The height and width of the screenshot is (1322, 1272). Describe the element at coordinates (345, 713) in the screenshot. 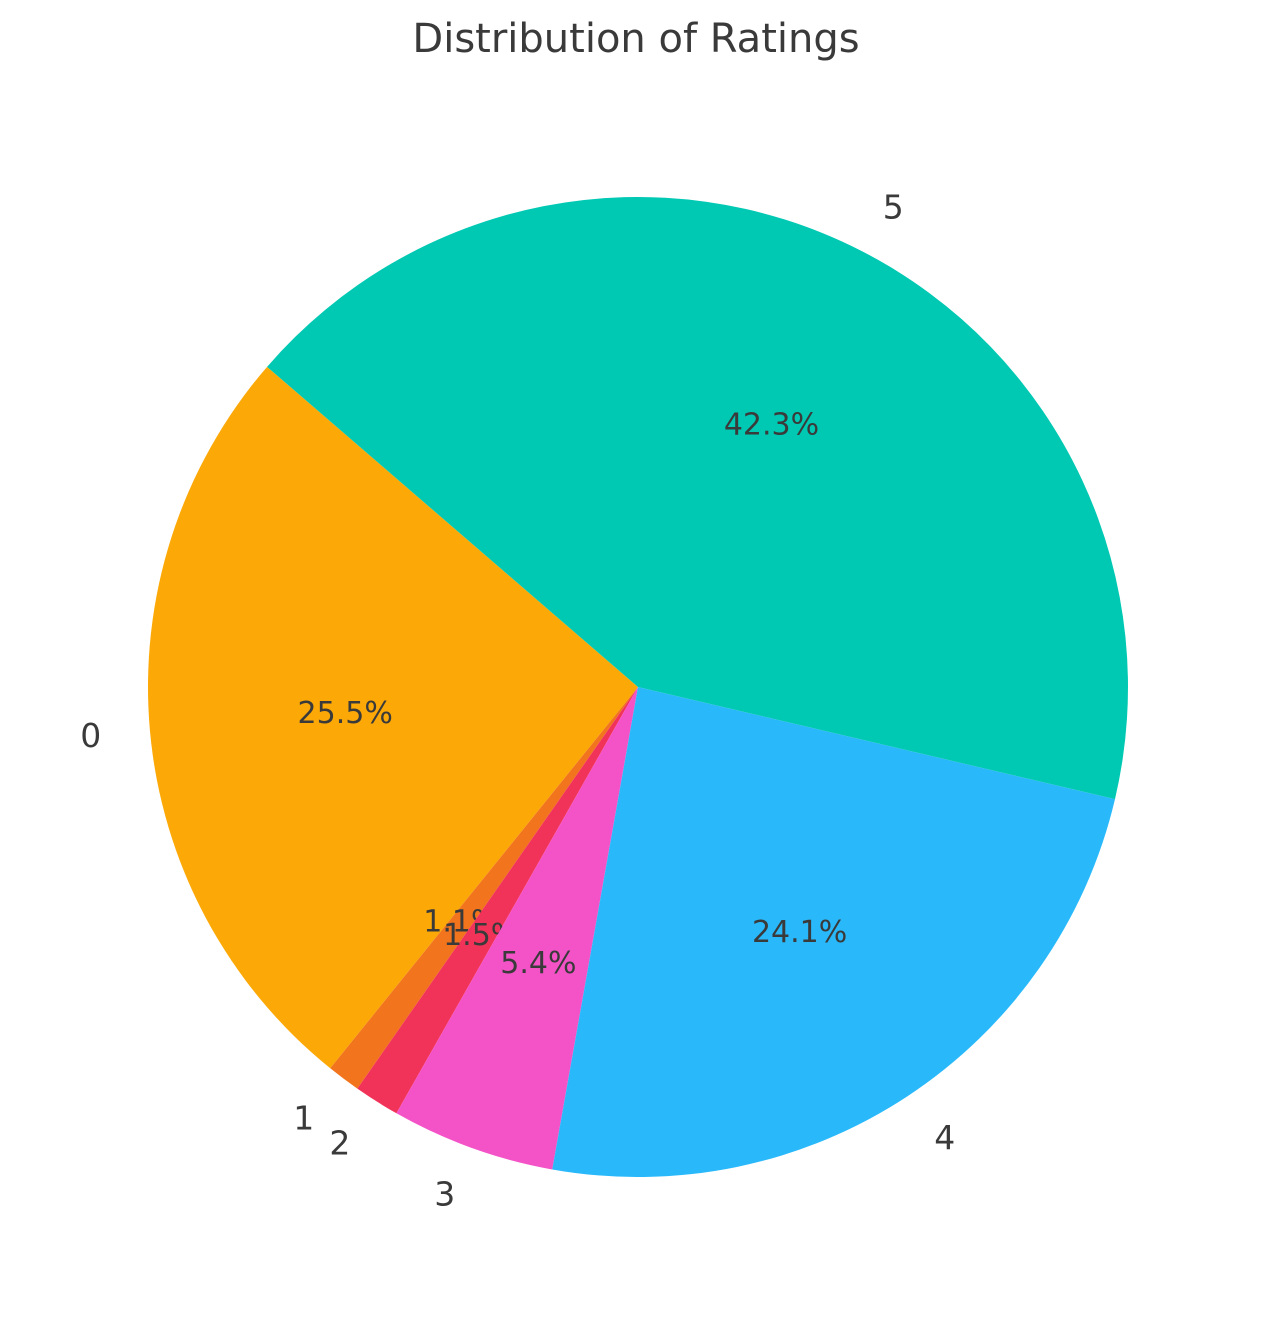

I see `pie-pct-label-0: 25.5%` at that location.